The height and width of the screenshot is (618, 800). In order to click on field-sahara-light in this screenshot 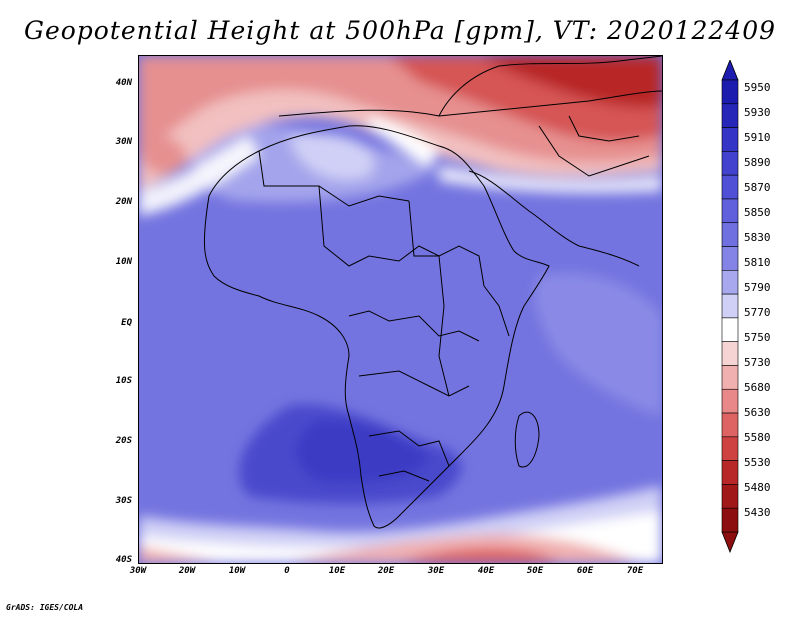, I will do `click(332, 156)`.